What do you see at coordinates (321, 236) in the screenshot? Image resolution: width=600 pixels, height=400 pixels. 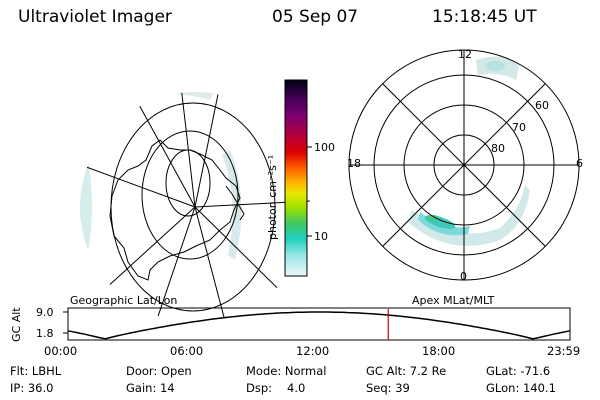 I see `colorbar-label-10: 10` at bounding box center [321, 236].